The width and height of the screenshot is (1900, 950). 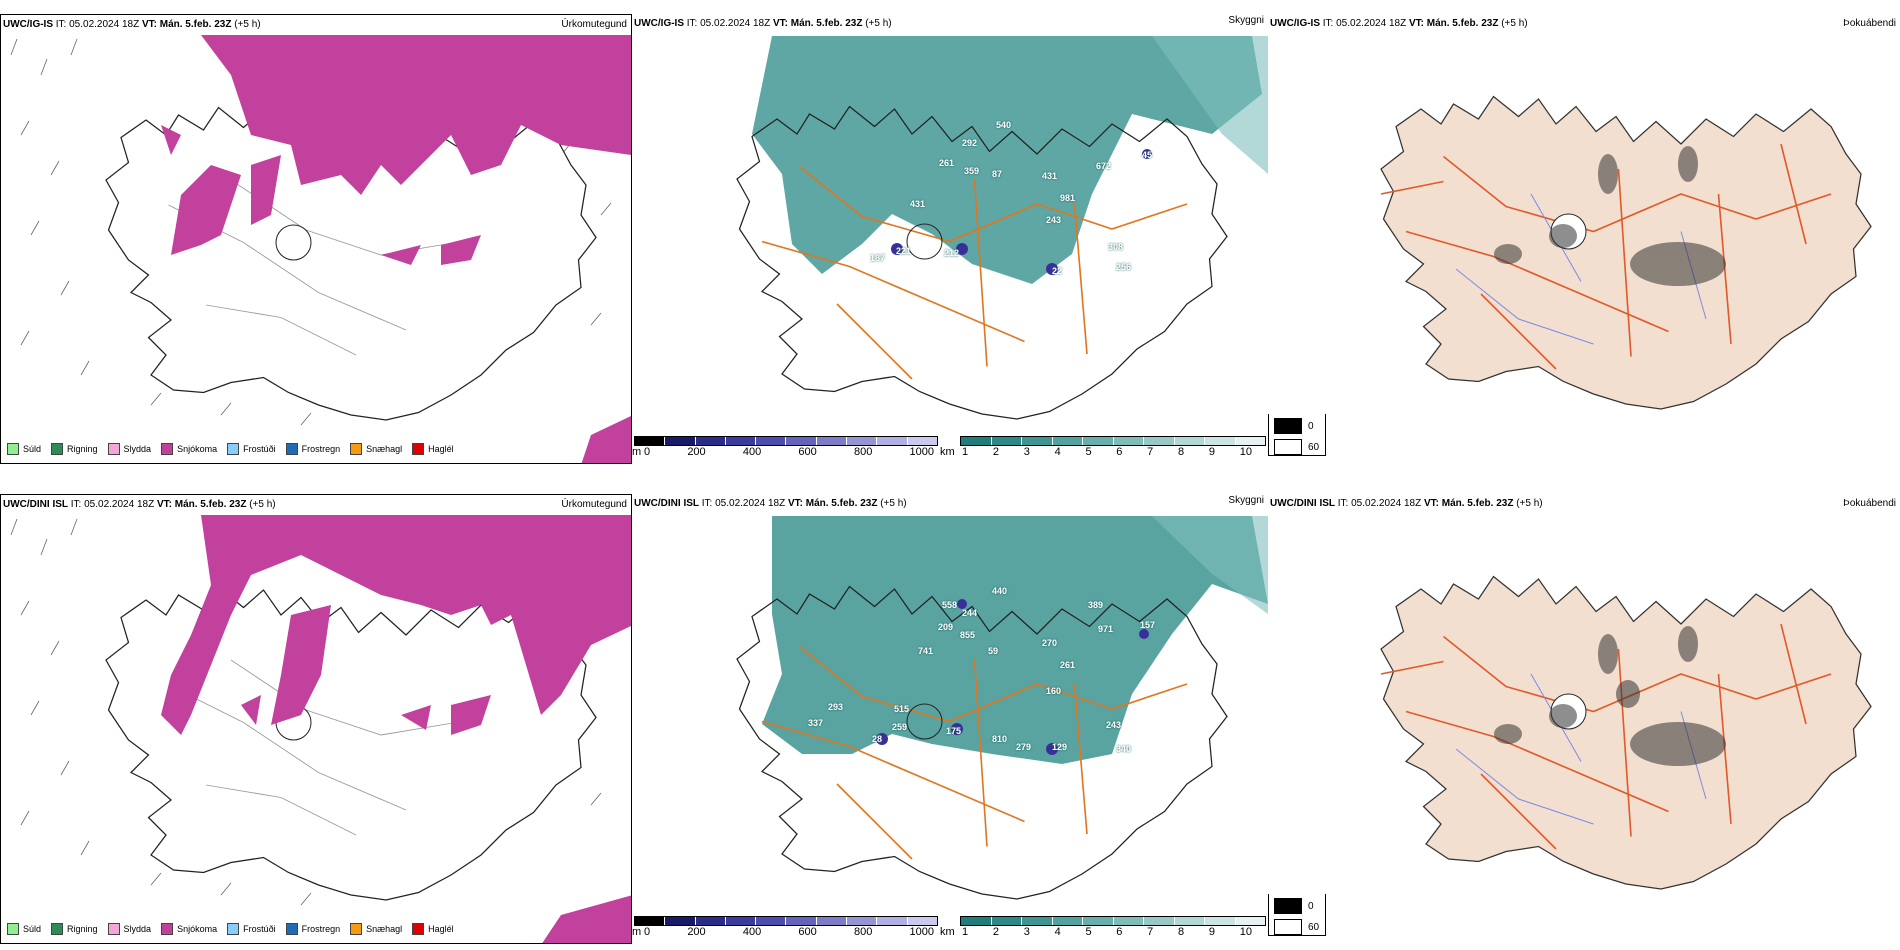 I want to click on vis-number: 212, so click(x=952, y=253).